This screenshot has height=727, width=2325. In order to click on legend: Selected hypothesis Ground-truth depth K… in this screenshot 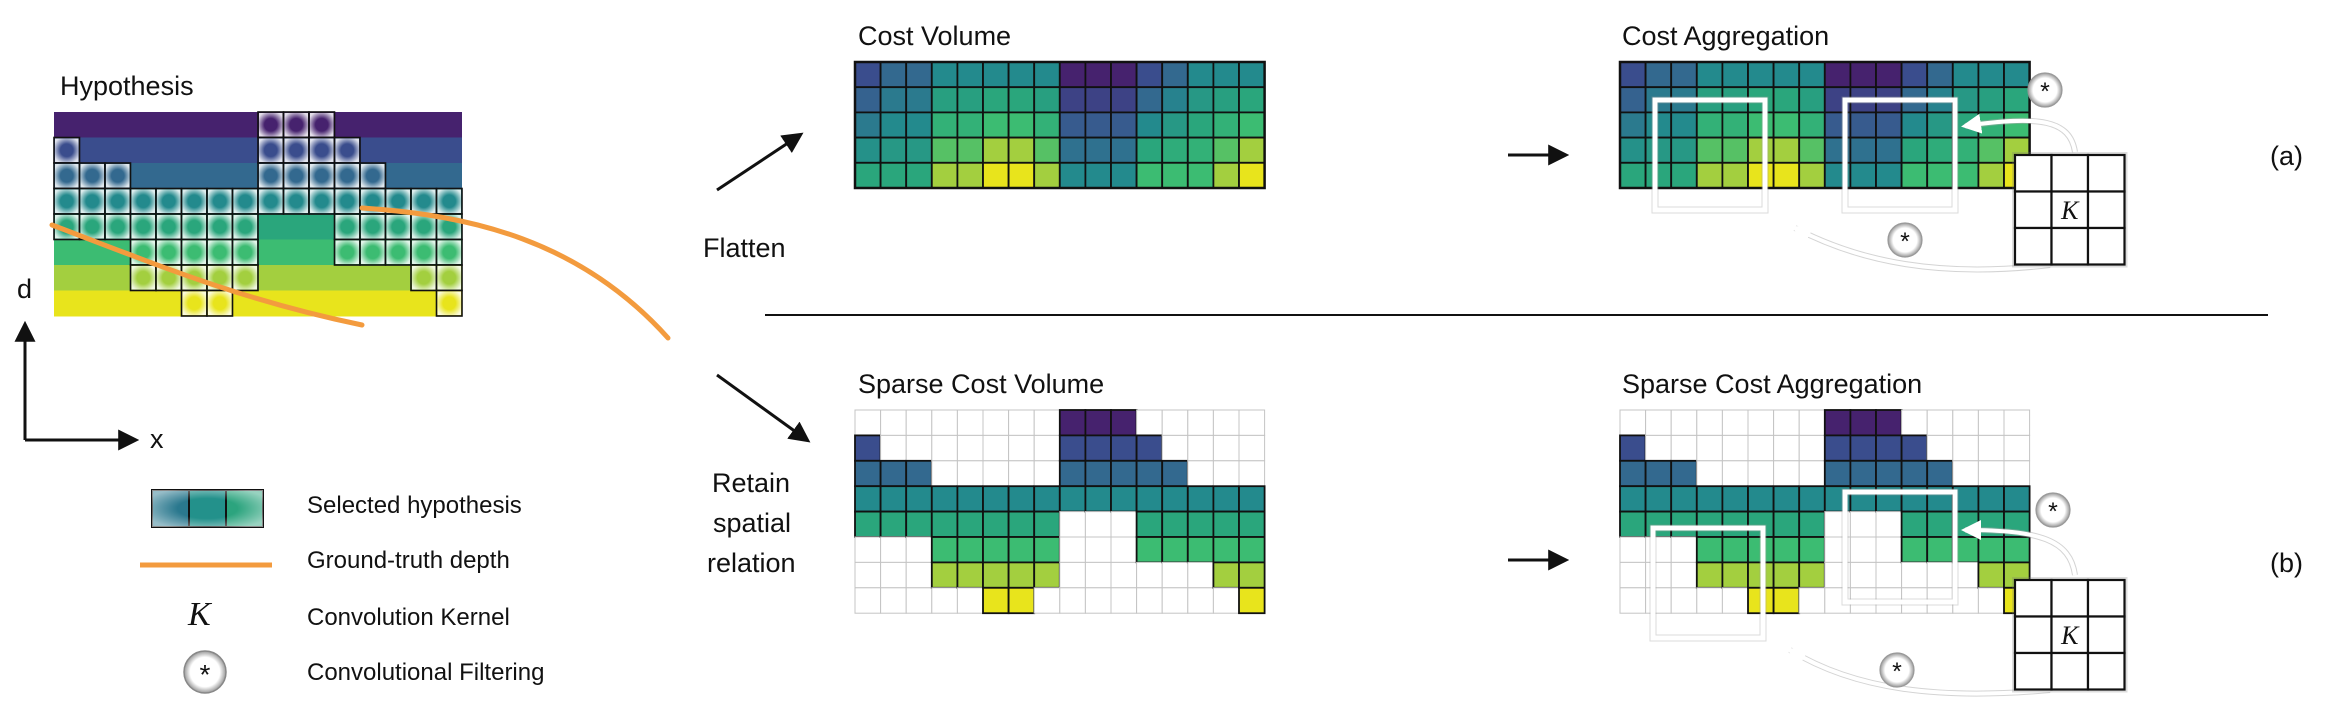, I will do `click(342, 591)`.